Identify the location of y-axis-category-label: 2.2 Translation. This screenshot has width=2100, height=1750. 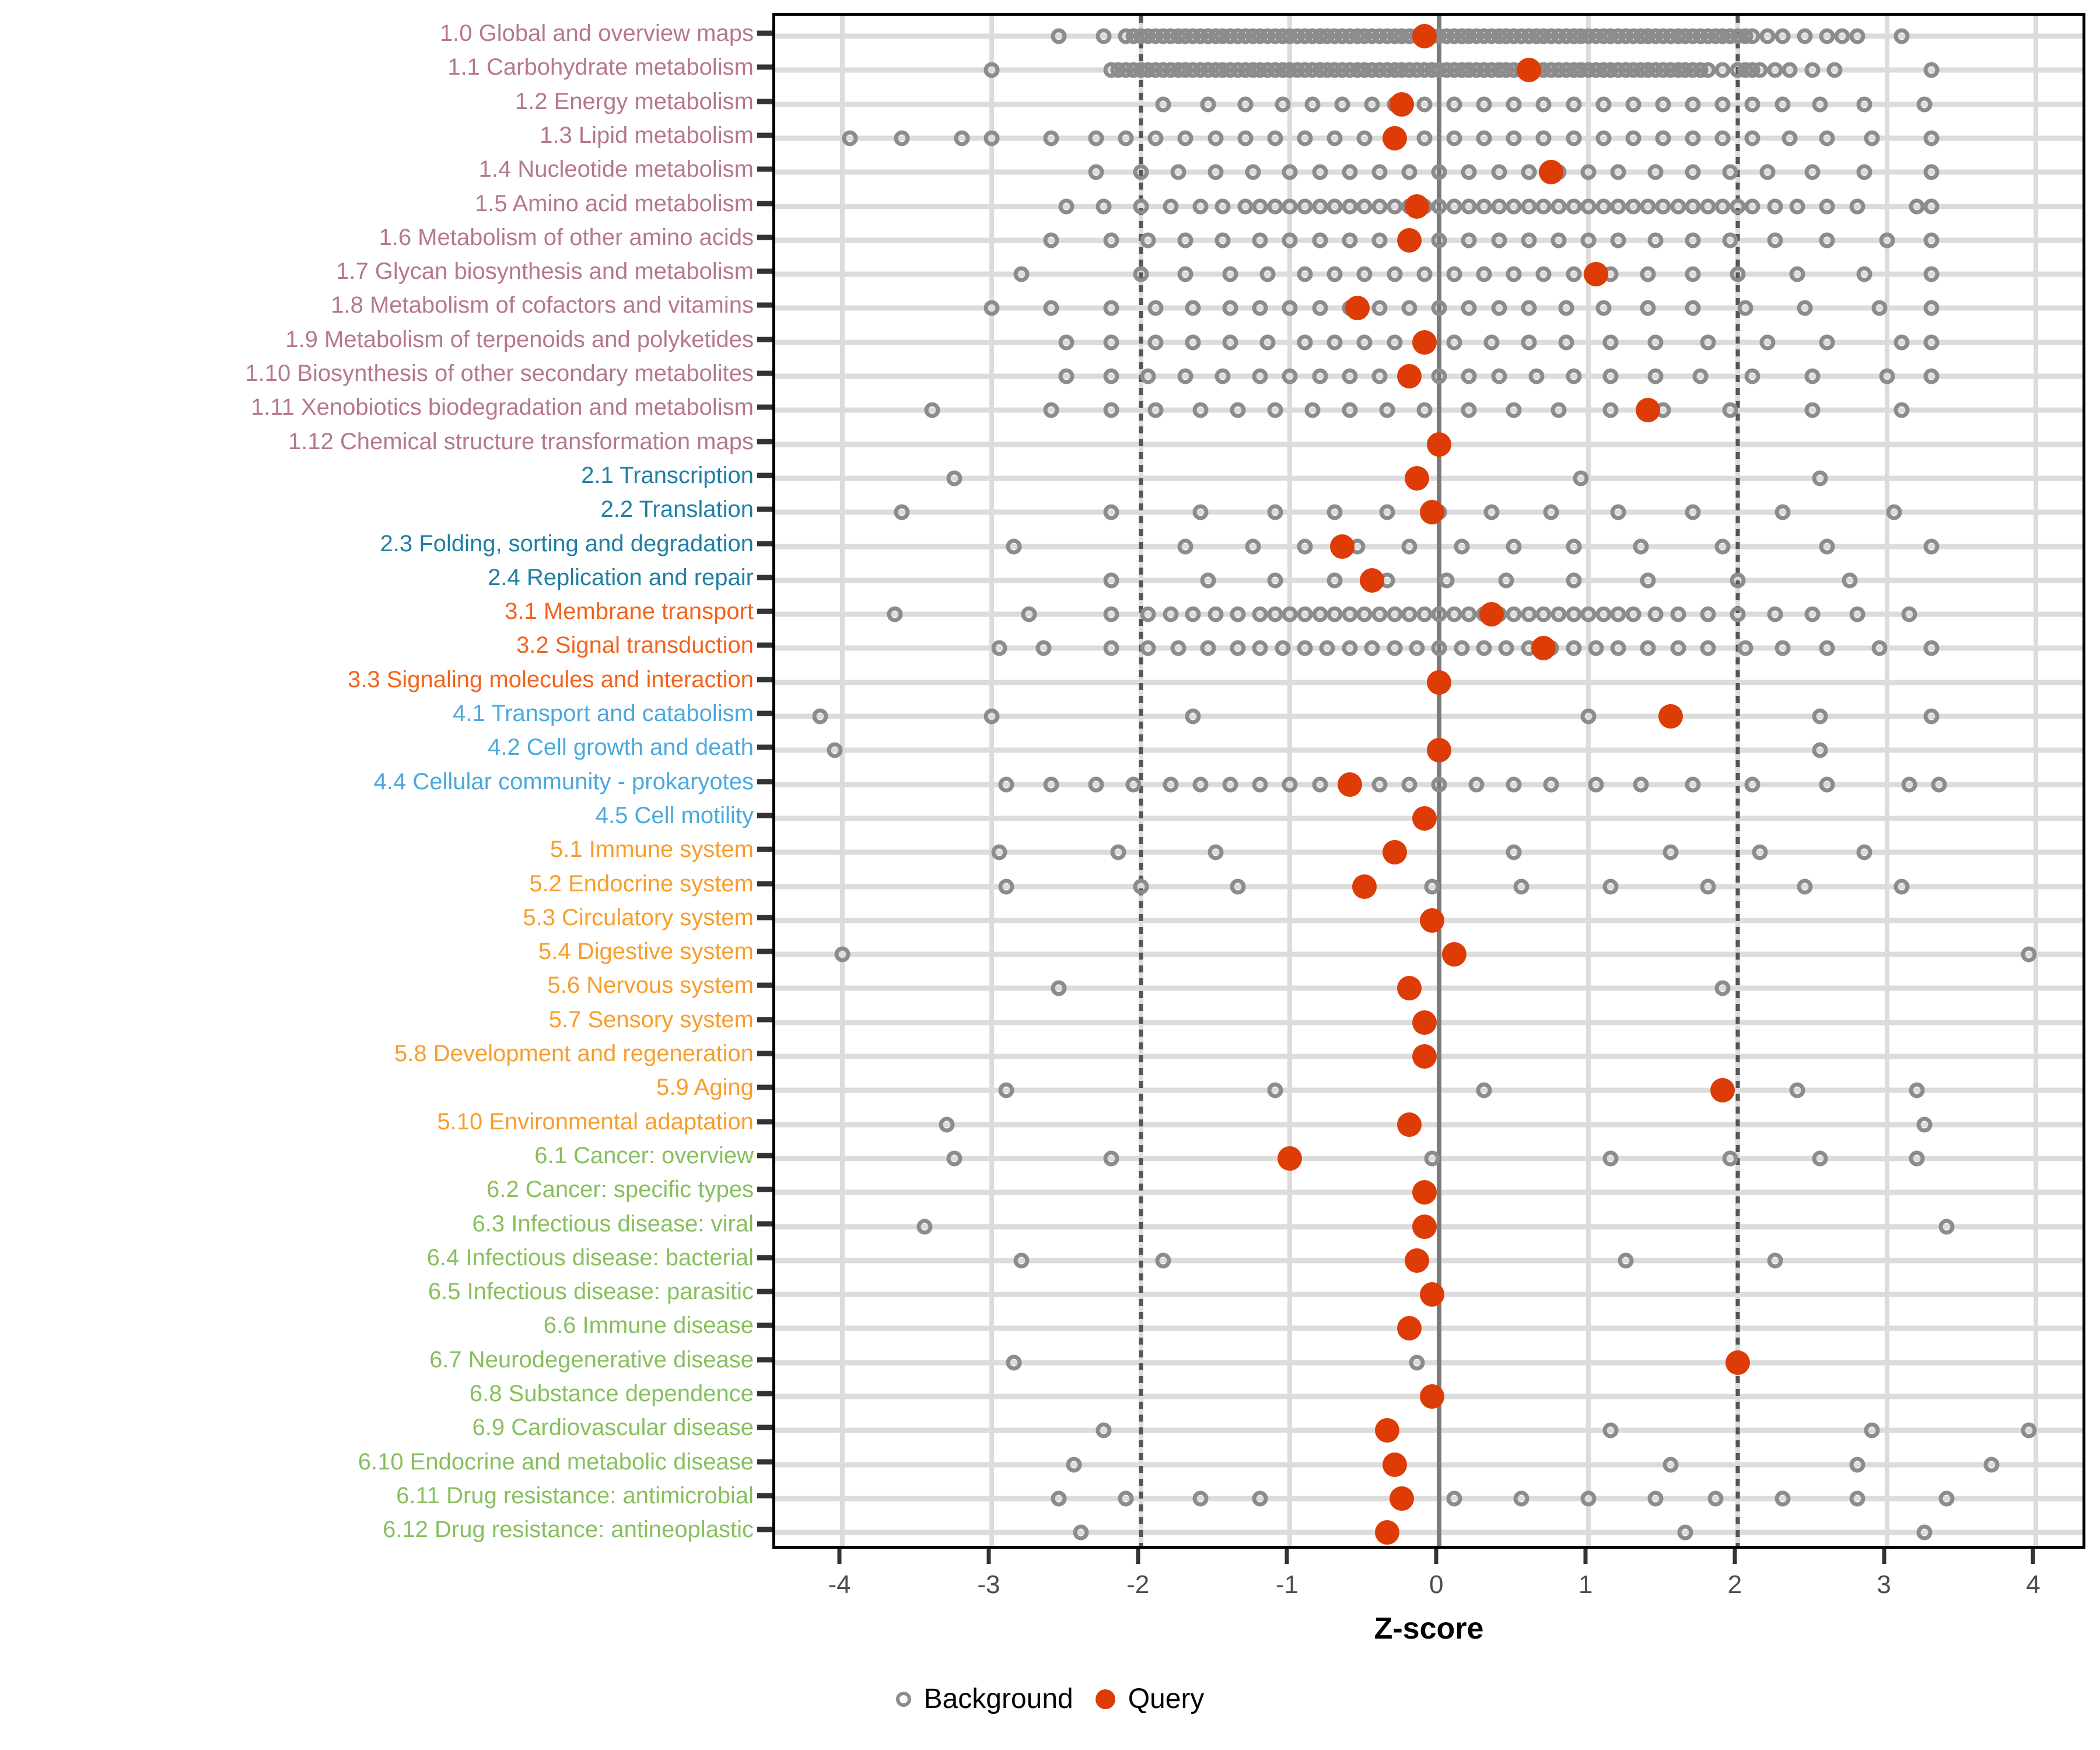
(677, 509).